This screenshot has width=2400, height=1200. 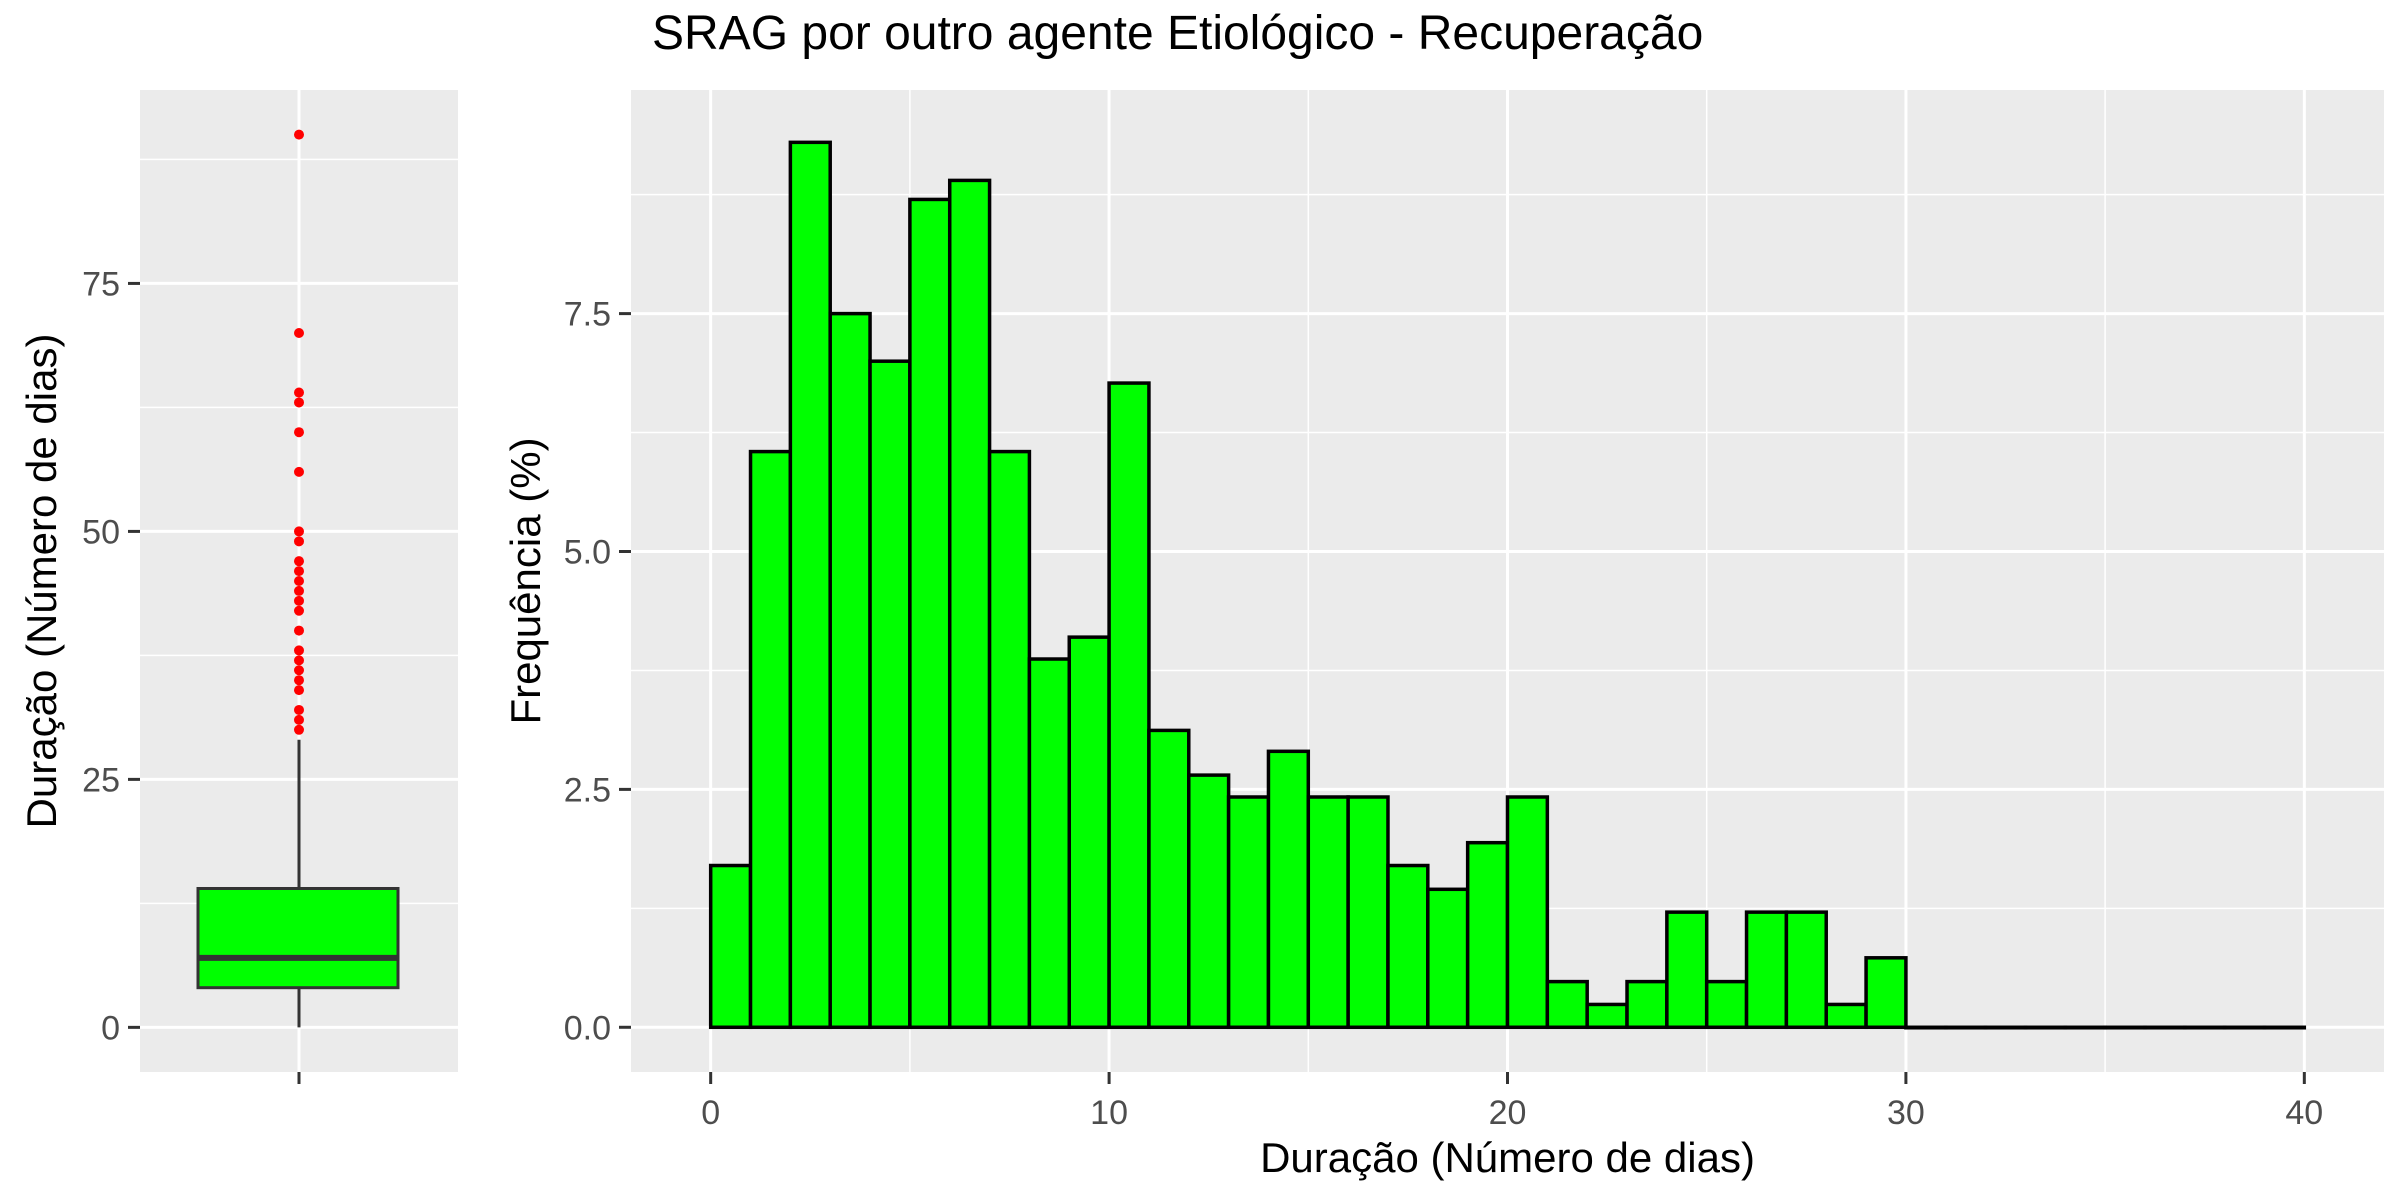 What do you see at coordinates (101, 284) in the screenshot?
I see `boxplot-y-tick-label: 75` at bounding box center [101, 284].